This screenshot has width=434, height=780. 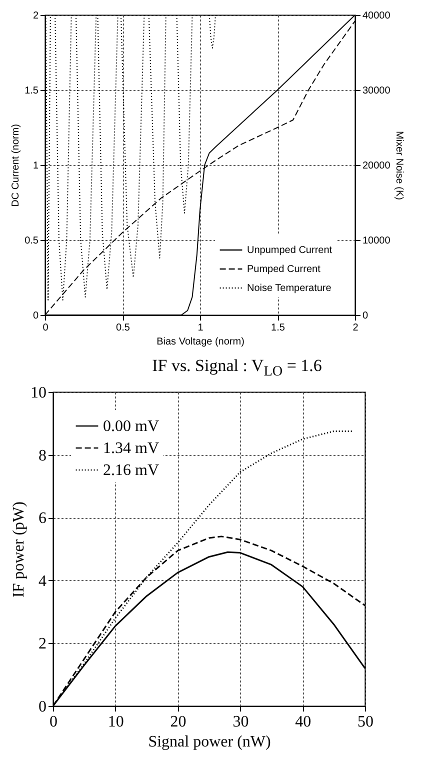 I want to click on y-tick-label: 10, so click(x=38, y=393).